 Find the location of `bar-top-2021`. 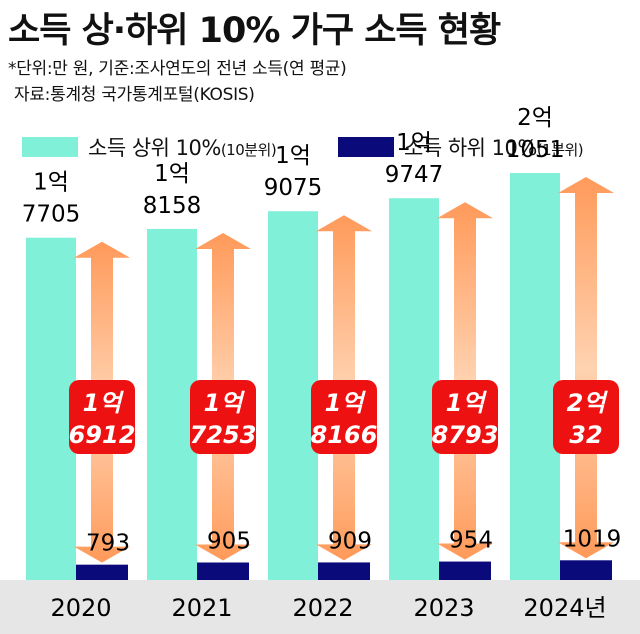

bar-top-2021 is located at coordinates (172, 404).